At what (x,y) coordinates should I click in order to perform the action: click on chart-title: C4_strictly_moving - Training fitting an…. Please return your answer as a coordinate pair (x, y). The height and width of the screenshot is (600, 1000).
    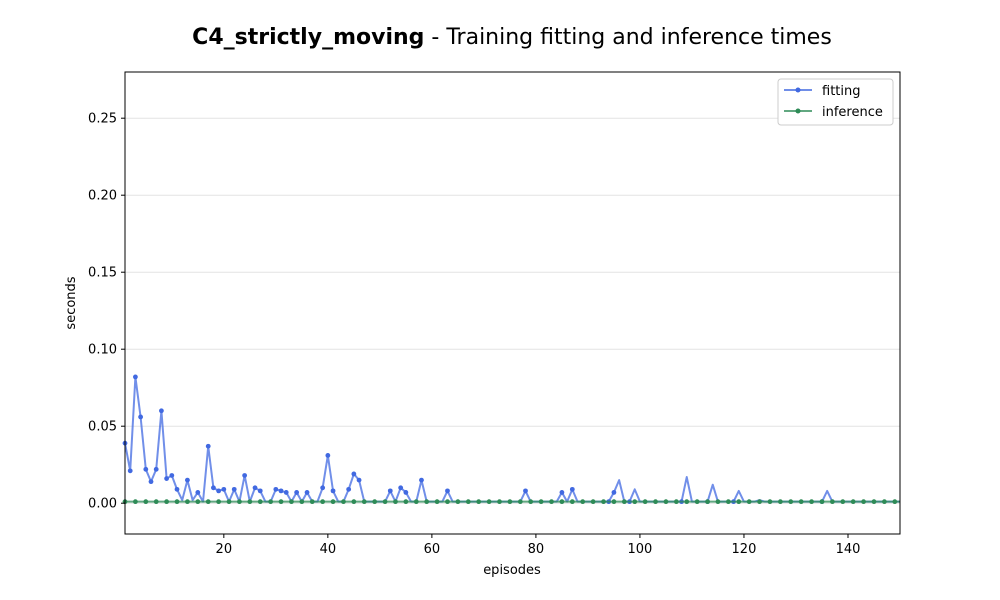
    Looking at the image, I should click on (512, 37).